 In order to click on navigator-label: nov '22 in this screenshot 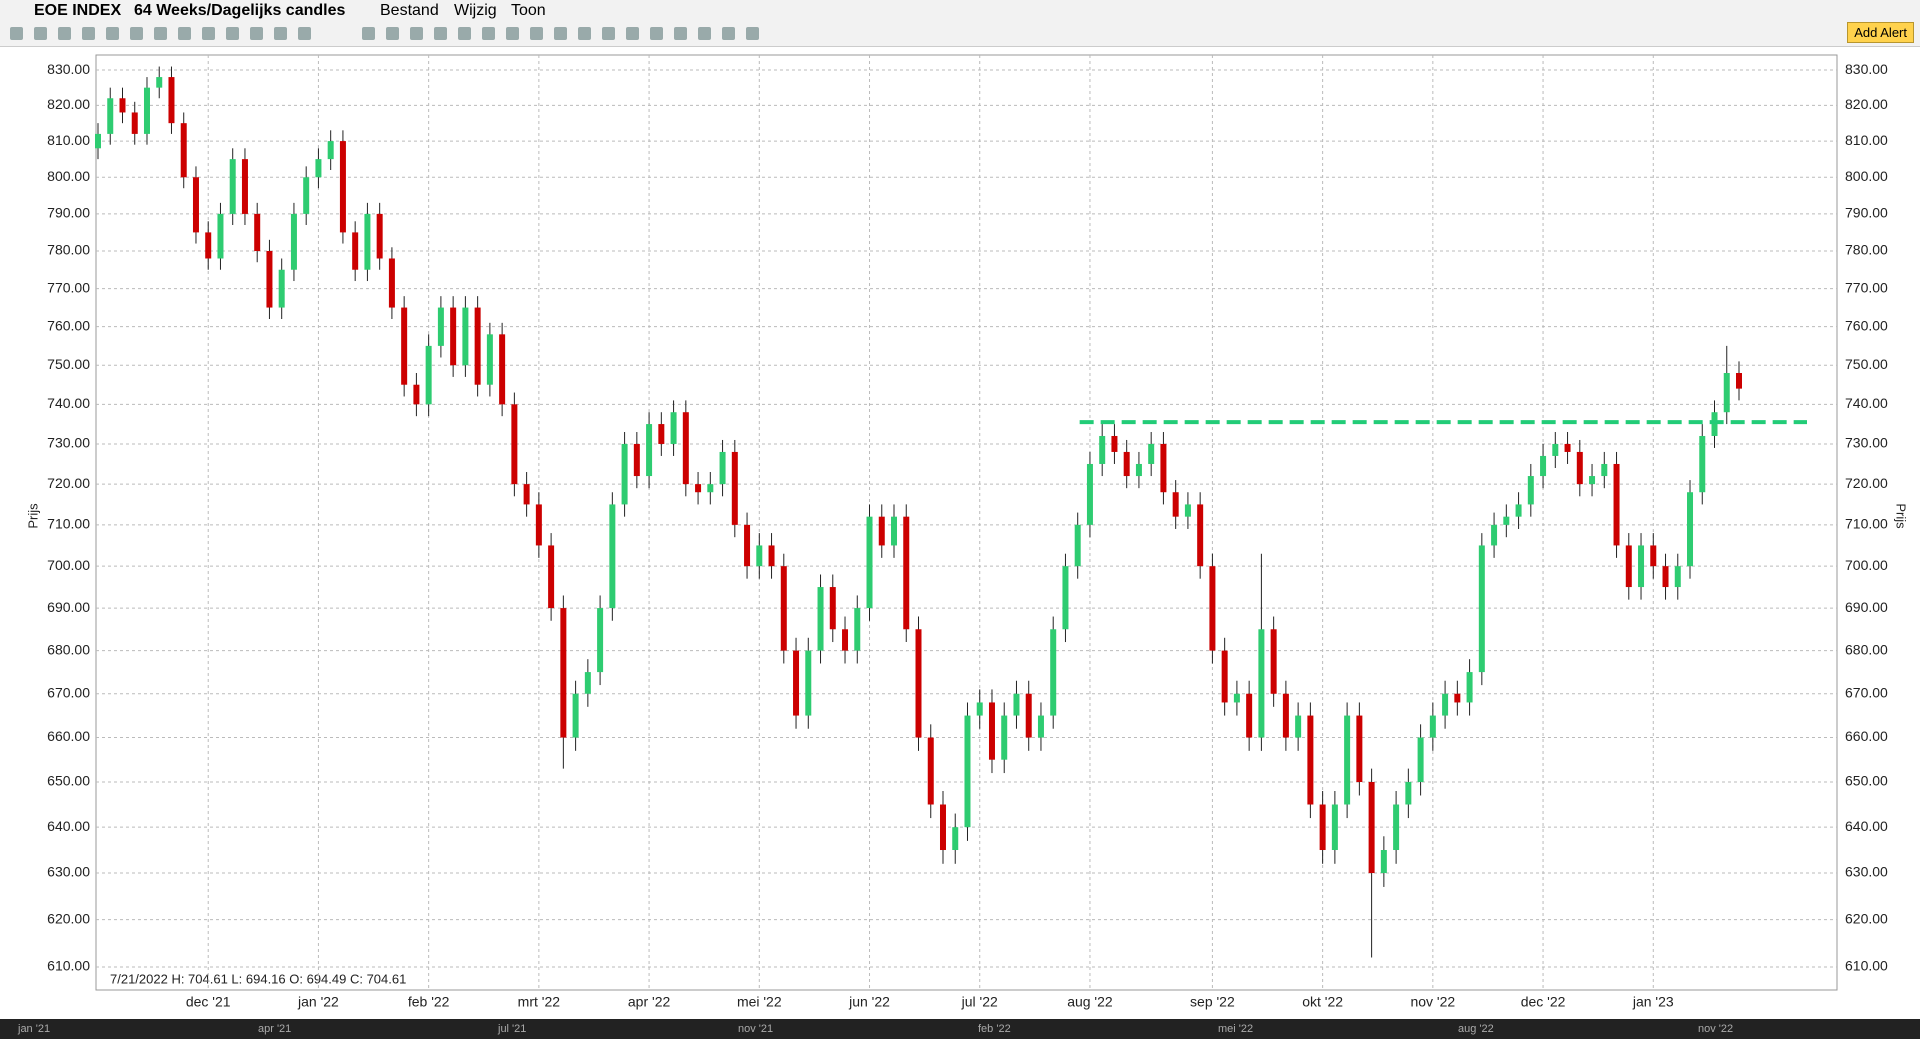, I will do `click(1715, 1029)`.